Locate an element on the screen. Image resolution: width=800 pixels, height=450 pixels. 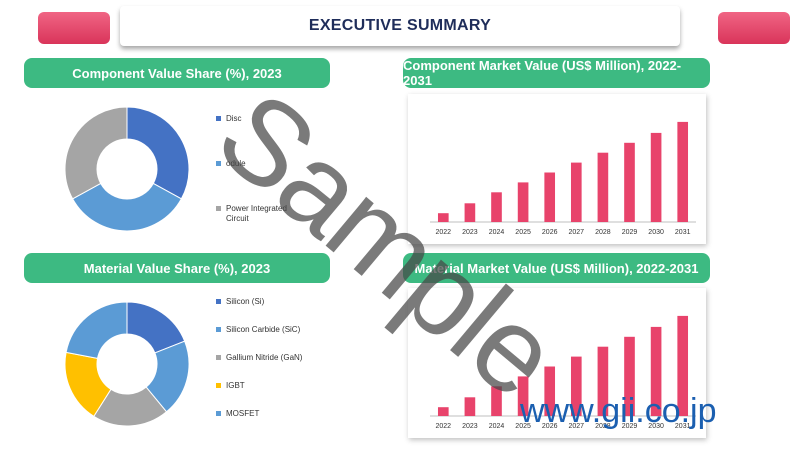
legend-item: IGBT is located at coordinates (261, 386).